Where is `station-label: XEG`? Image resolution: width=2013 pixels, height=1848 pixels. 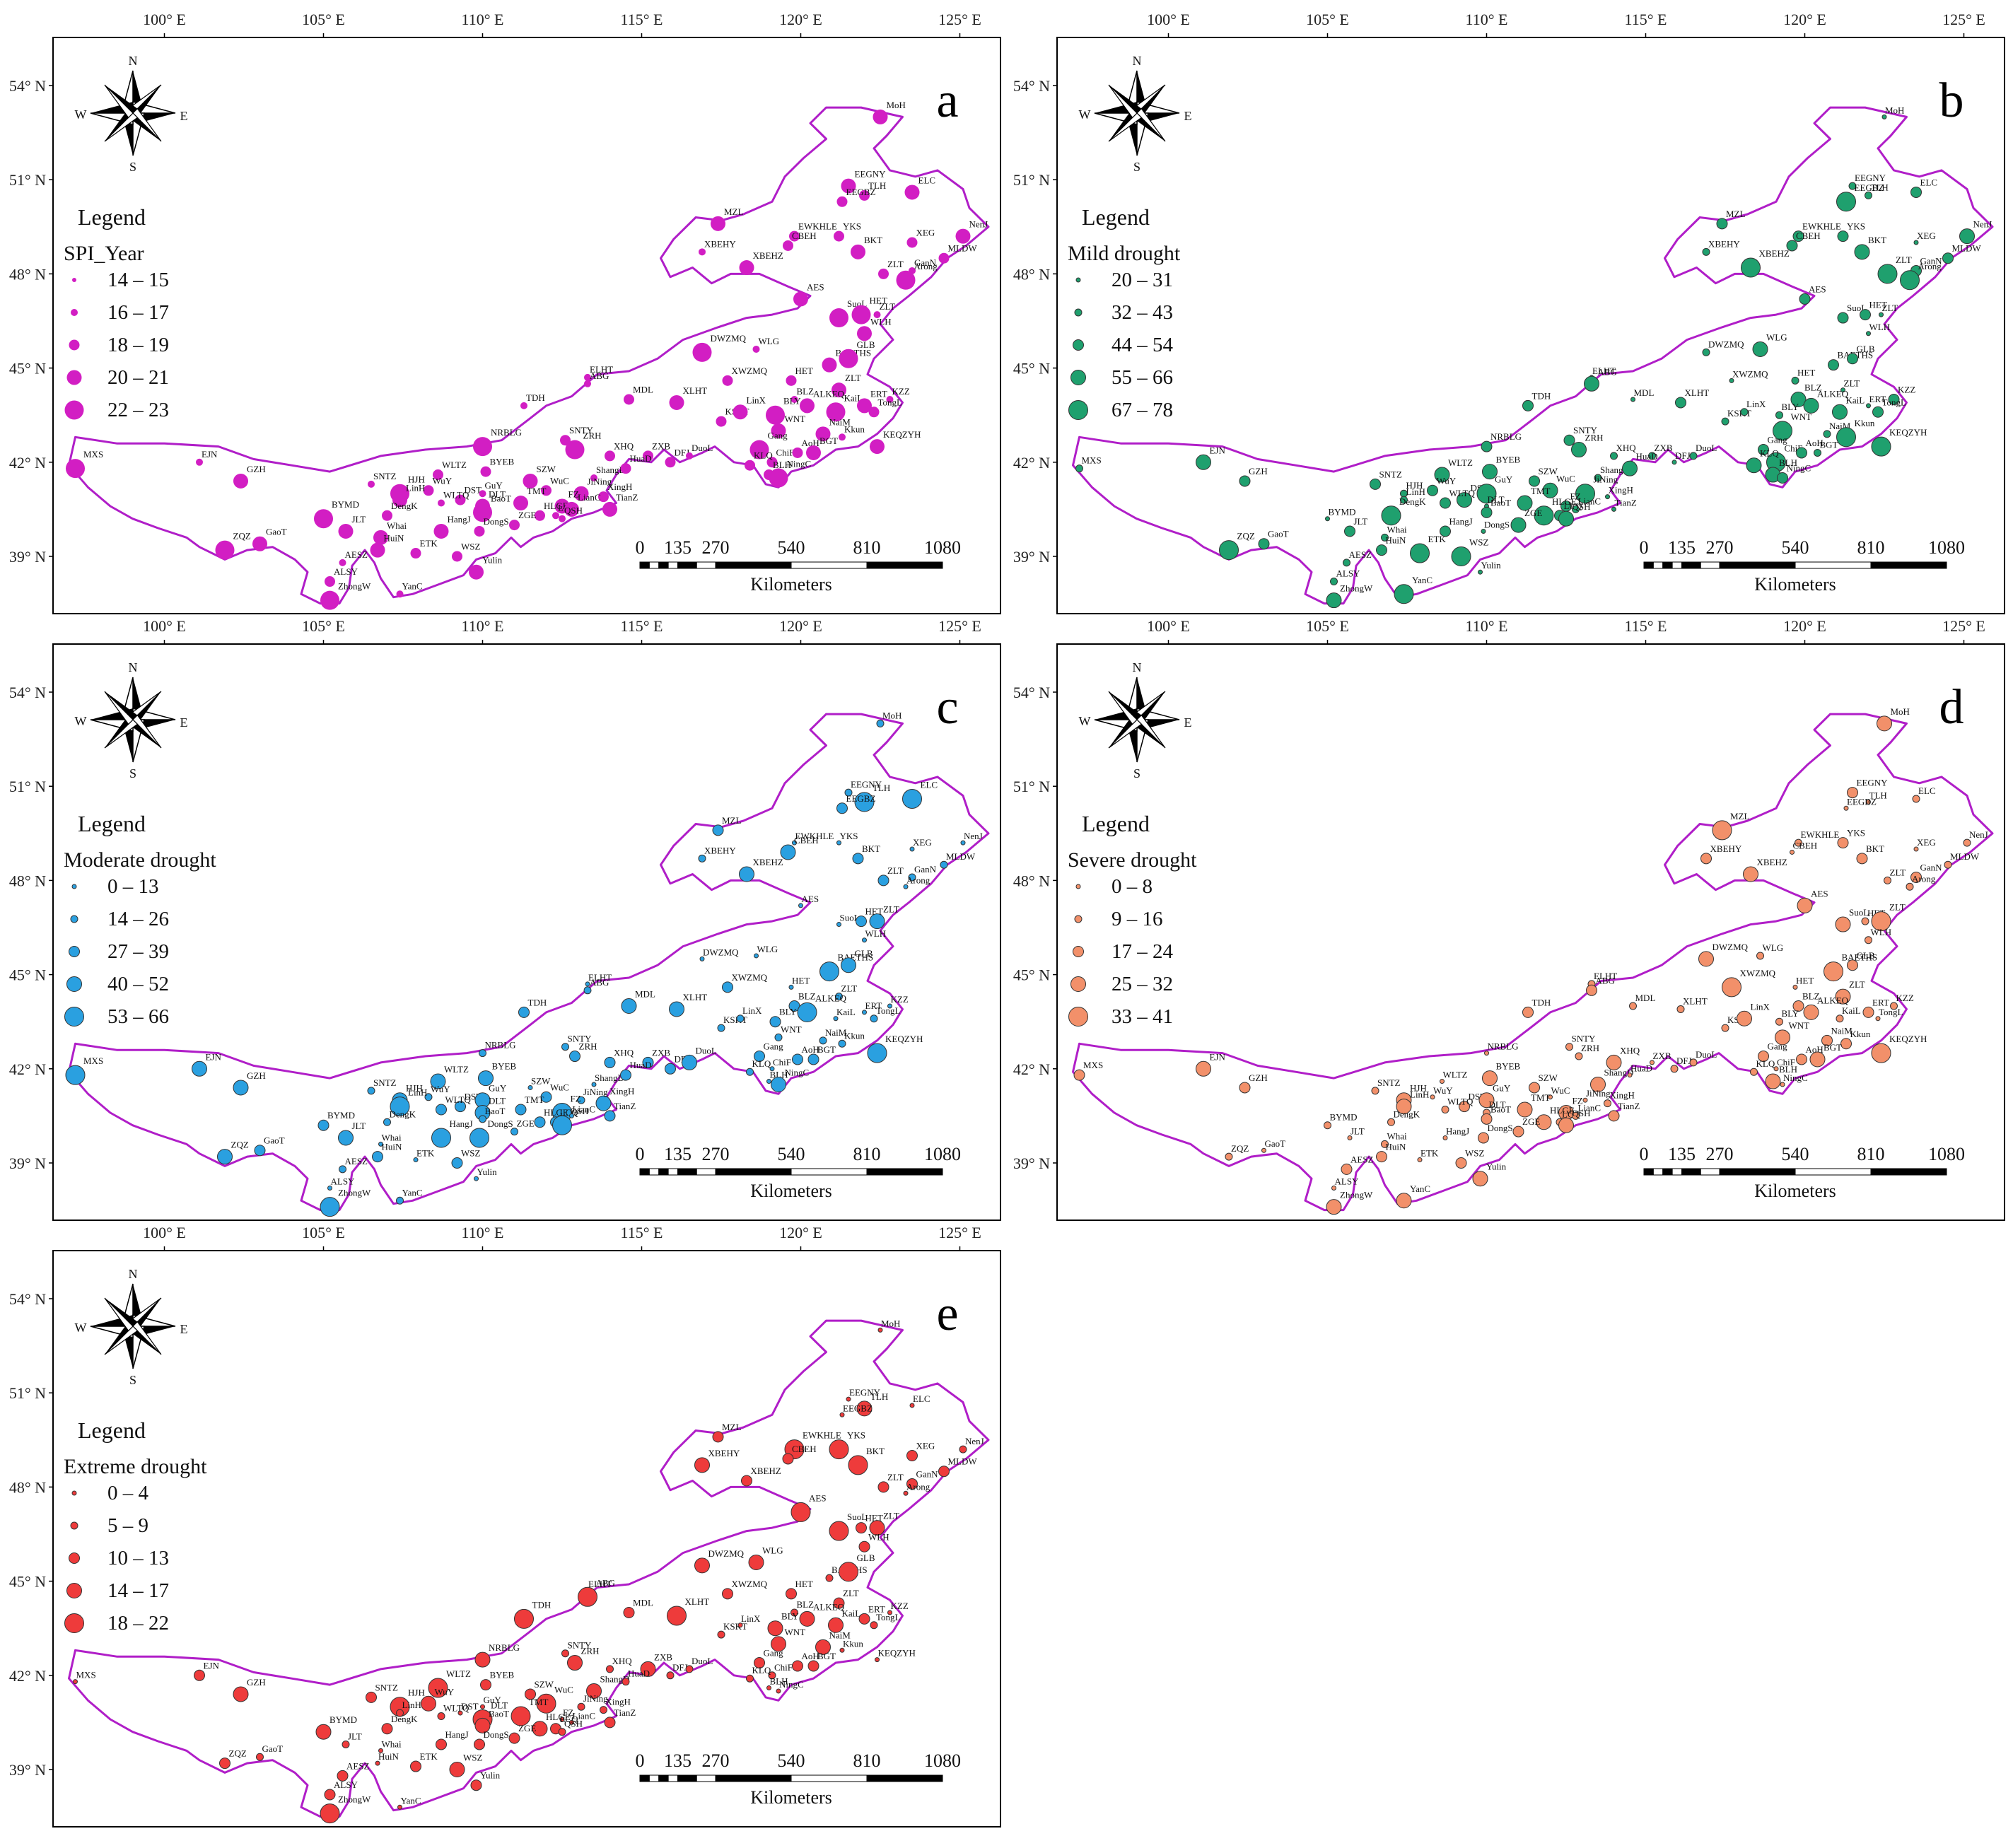
station-label: XEG is located at coordinates (926, 233).